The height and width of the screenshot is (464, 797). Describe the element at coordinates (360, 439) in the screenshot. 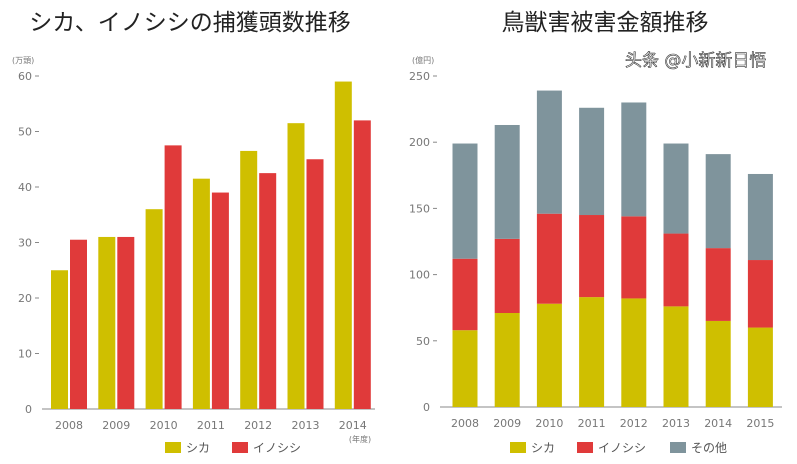

I see `x-axis-unit: (年度)` at that location.